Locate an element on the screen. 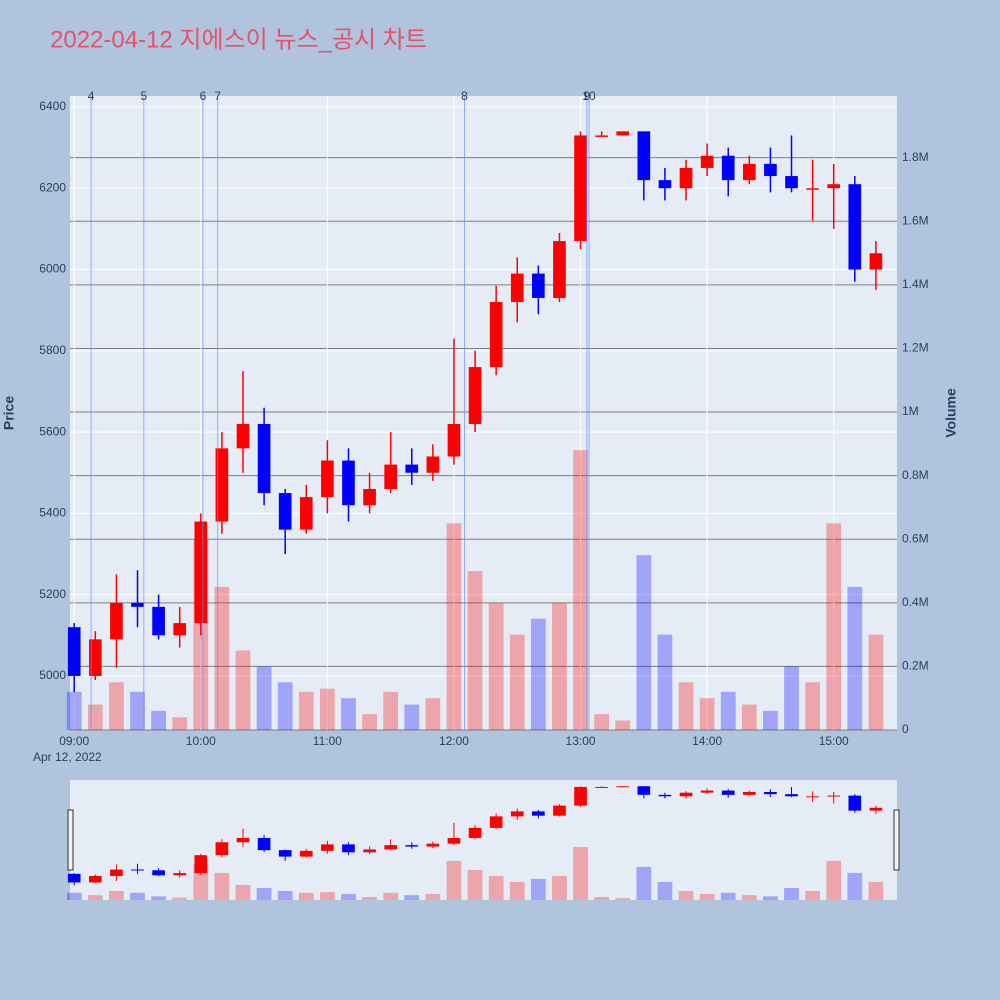  x-tick-label: 09:00 is located at coordinates (74, 741).